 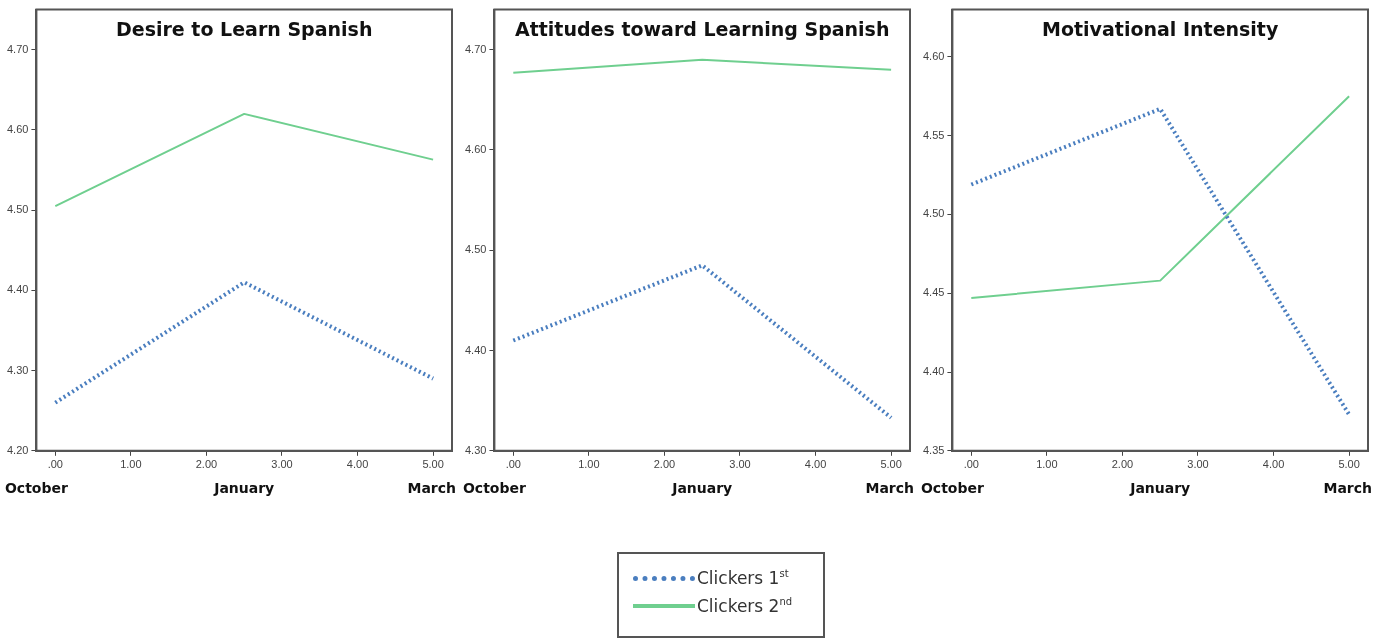 I want to click on text: Attitudes toward Learning Spanish, so click(x=702, y=29).